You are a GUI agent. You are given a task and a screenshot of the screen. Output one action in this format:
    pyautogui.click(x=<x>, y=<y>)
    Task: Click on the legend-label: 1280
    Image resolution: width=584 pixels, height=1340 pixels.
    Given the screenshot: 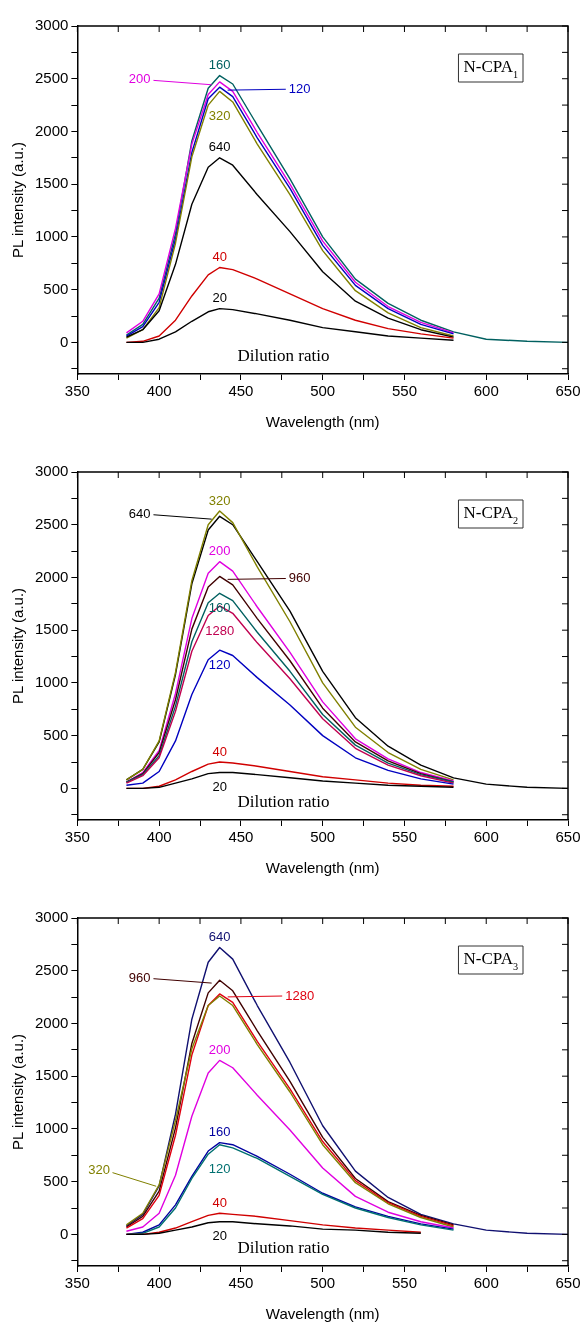 What is the action you would take?
    pyautogui.click(x=300, y=995)
    